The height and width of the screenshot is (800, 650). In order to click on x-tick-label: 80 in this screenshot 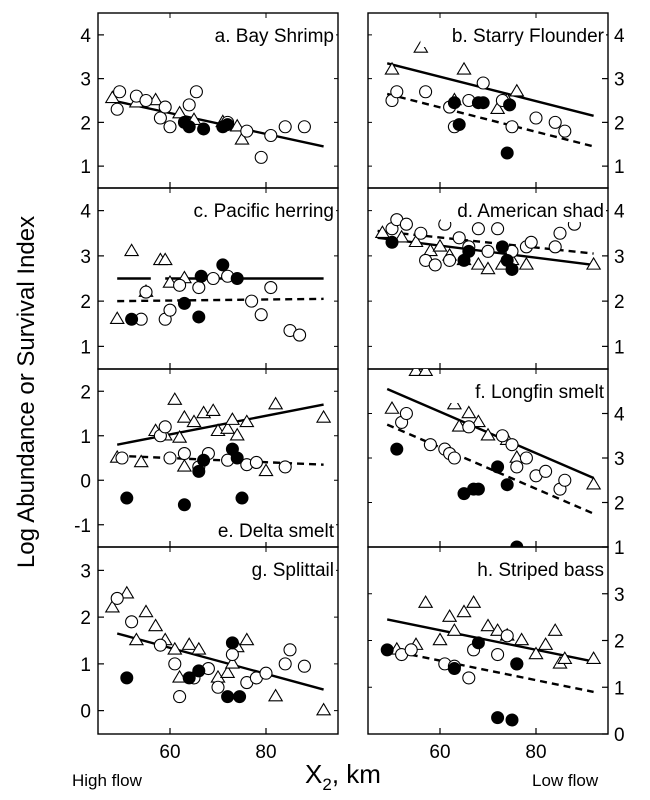, I will do `click(265, 752)`.